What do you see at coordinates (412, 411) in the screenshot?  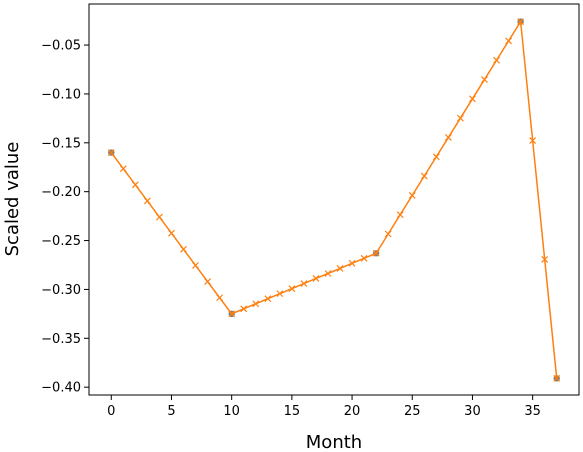 I see `x-tick-label: 25` at bounding box center [412, 411].